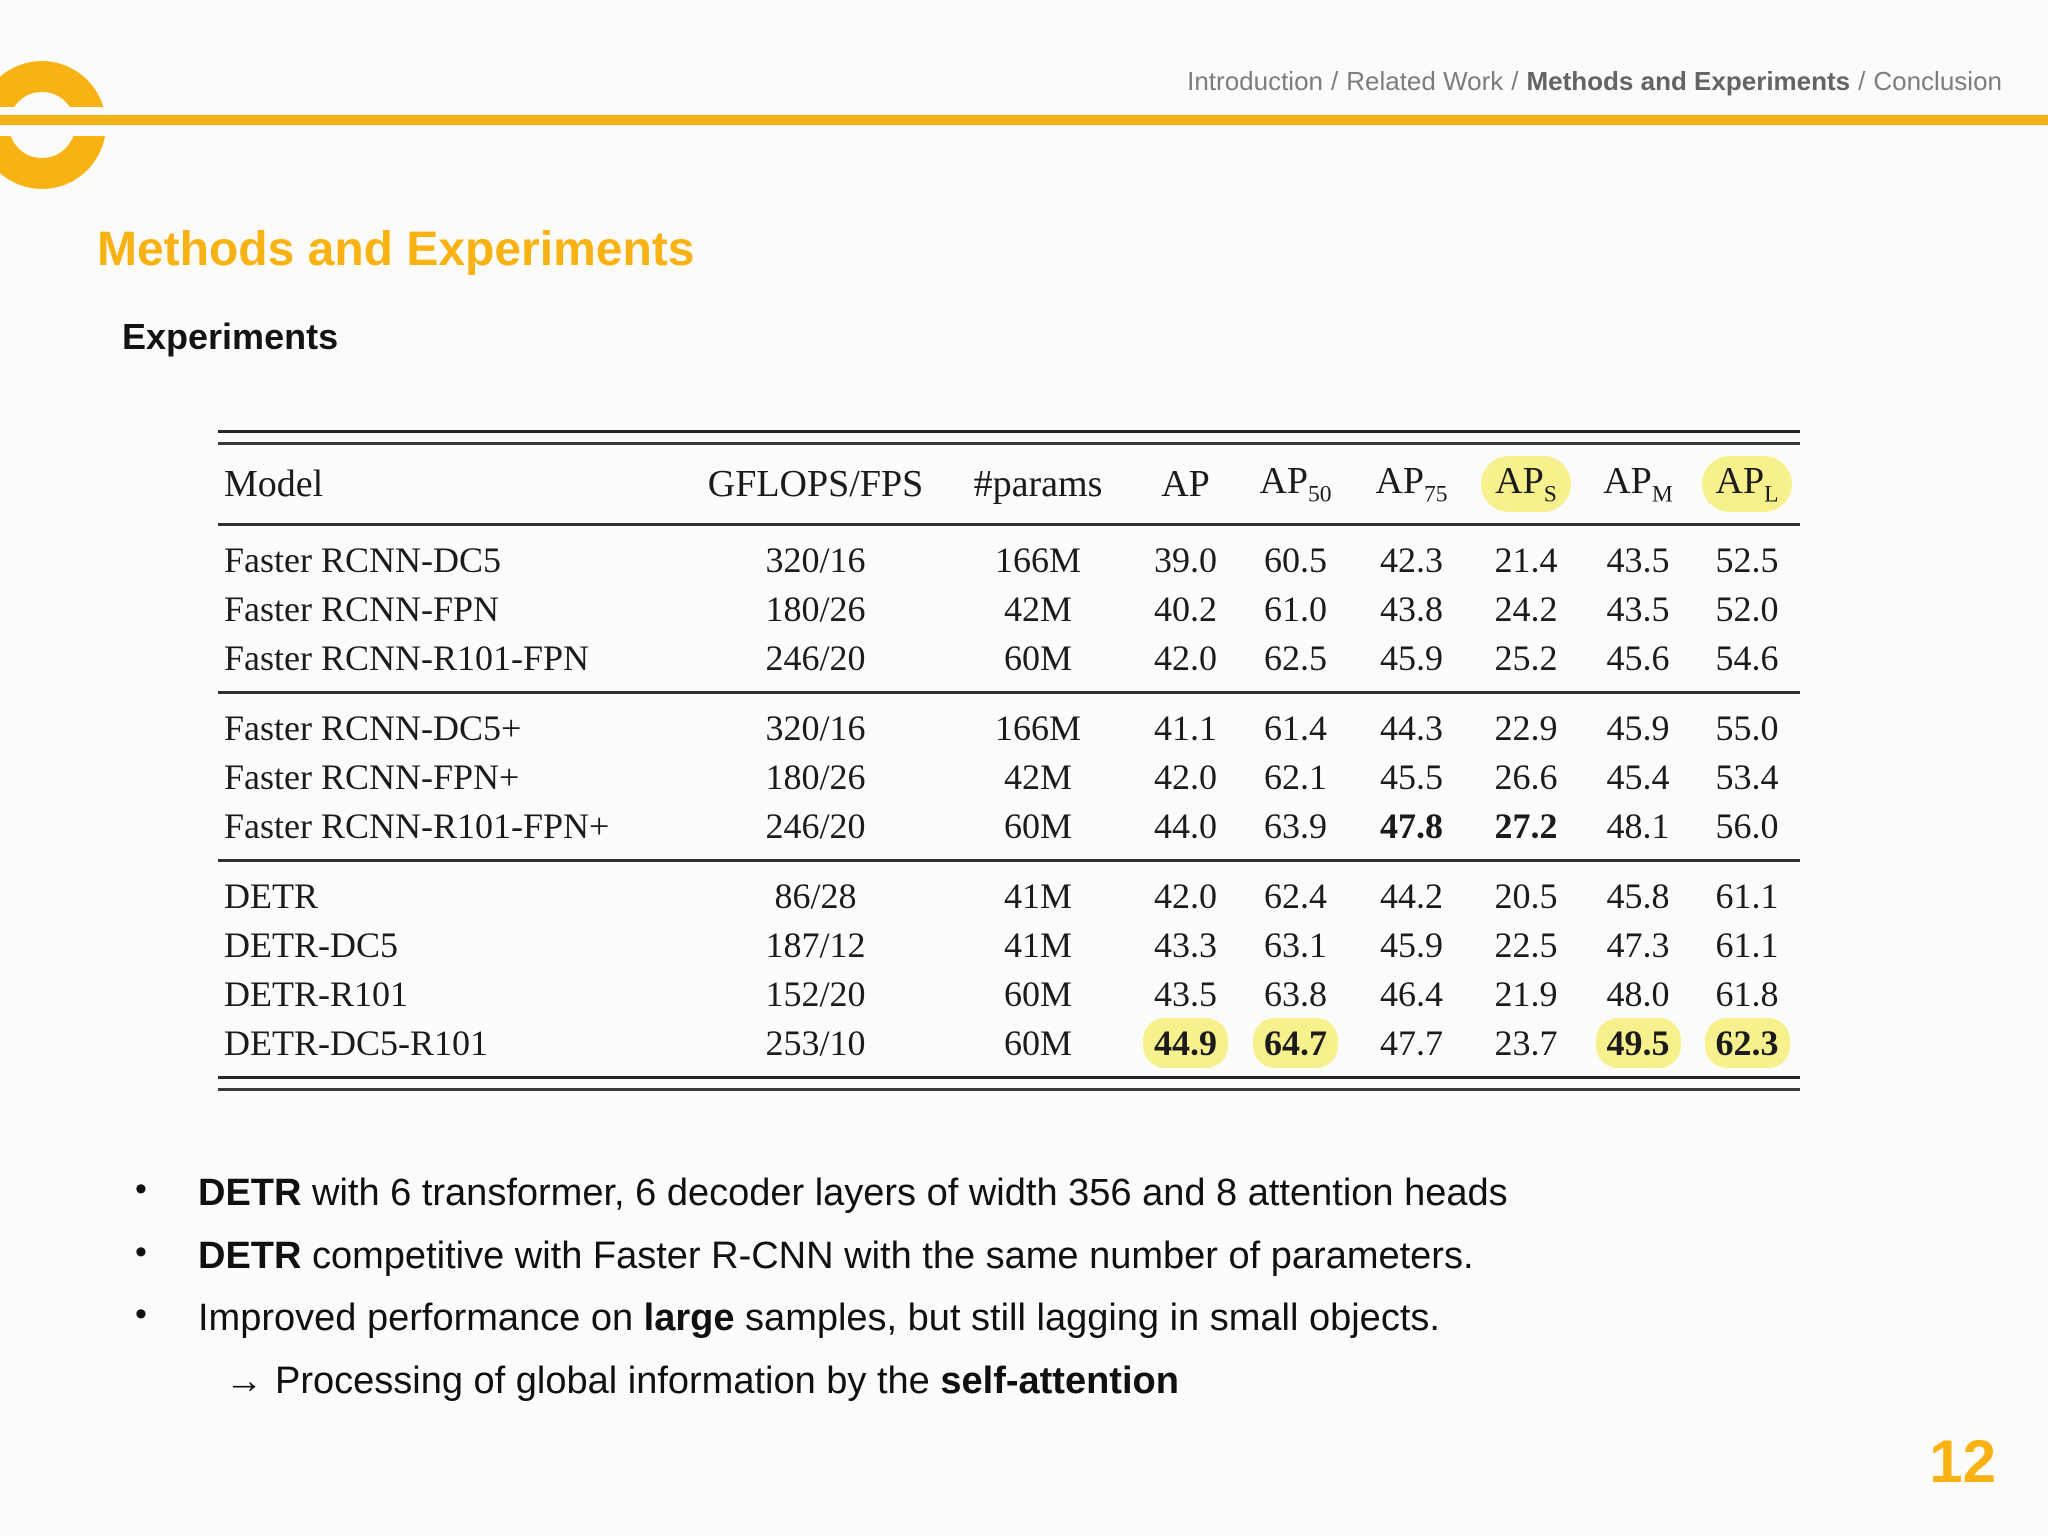 This screenshot has height=1536, width=2048. Describe the element at coordinates (396, 249) in the screenshot. I see `page-title: Methods and Experiments` at that location.